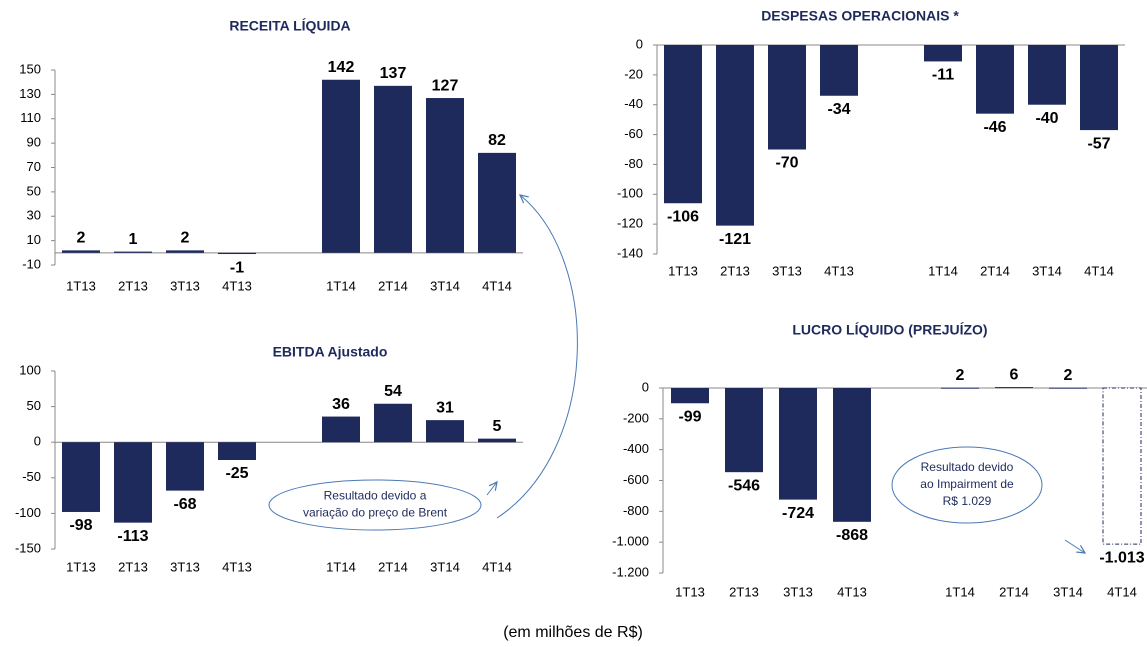 The width and height of the screenshot is (1147, 647). What do you see at coordinates (31, 263) in the screenshot?
I see `y-tick-label: -10` at bounding box center [31, 263].